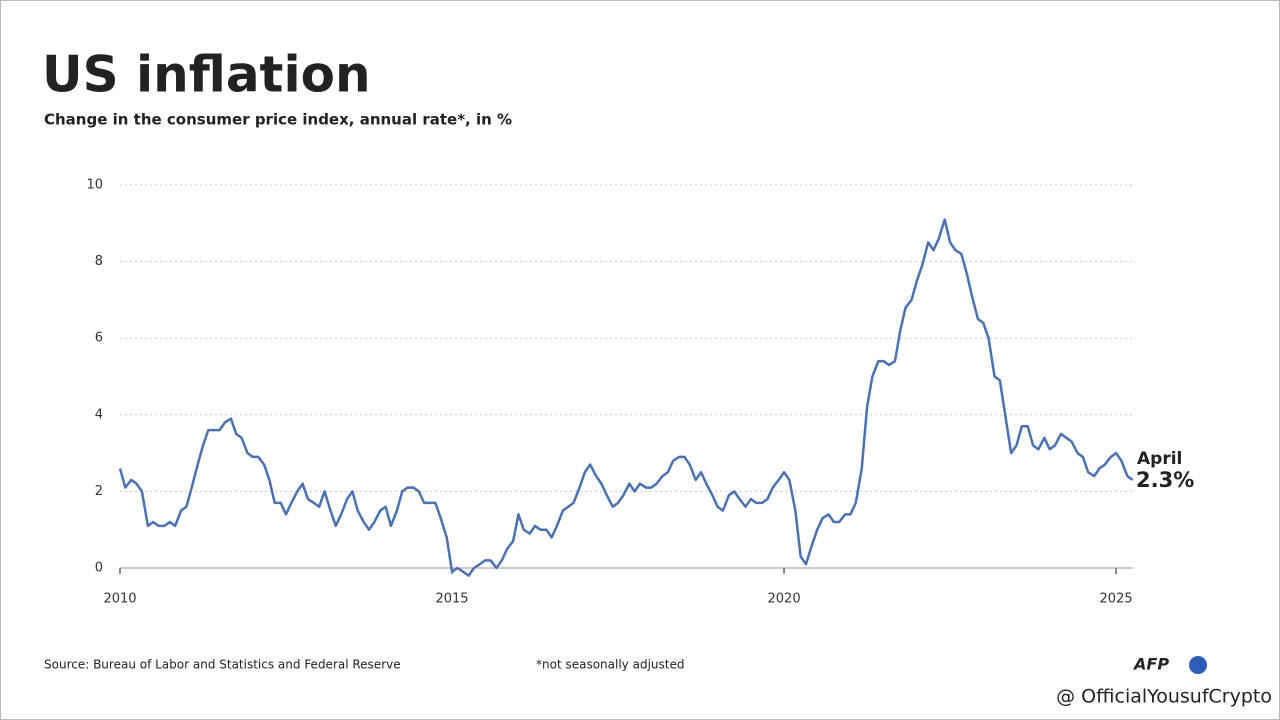 The height and width of the screenshot is (720, 1280). Describe the element at coordinates (119, 599) in the screenshot. I see `x-tick-label: 2010` at that location.